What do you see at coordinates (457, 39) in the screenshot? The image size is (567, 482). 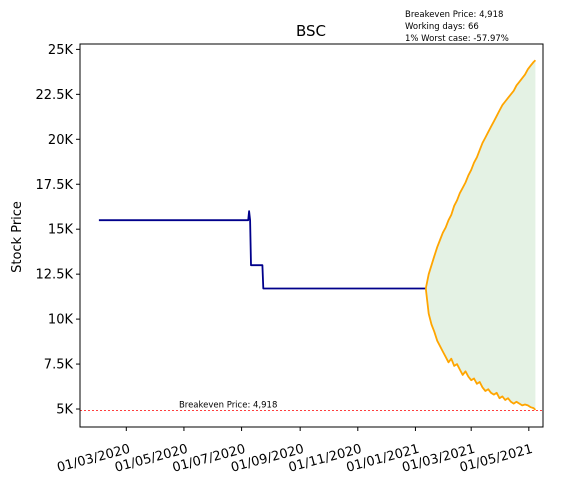 I see `info-line-worst-case: 1% Worst case: -57.97%` at bounding box center [457, 39].